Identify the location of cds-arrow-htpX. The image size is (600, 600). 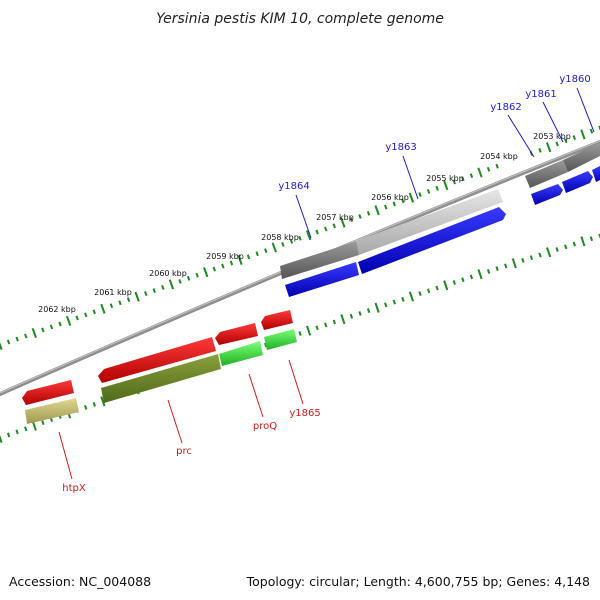
(48, 392).